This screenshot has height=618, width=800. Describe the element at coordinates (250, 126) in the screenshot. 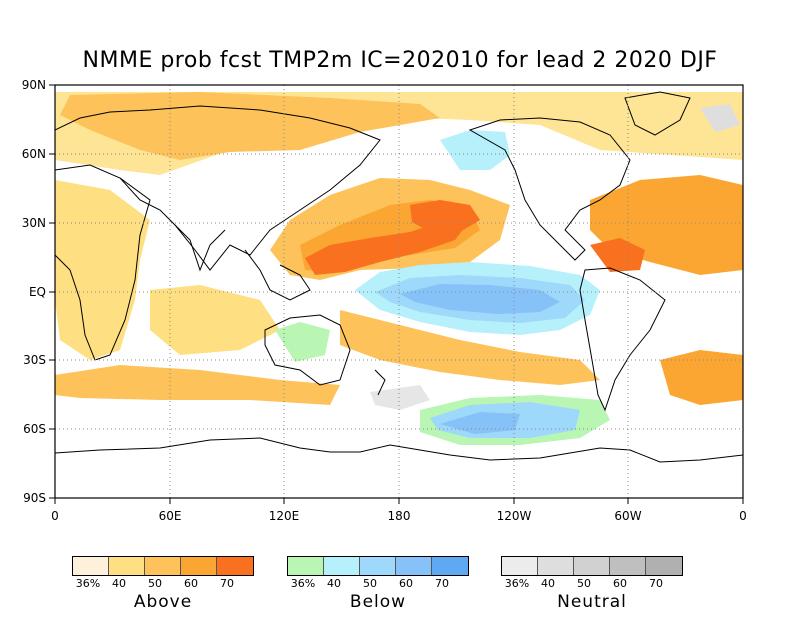

I see `above-region-eurasia` at that location.